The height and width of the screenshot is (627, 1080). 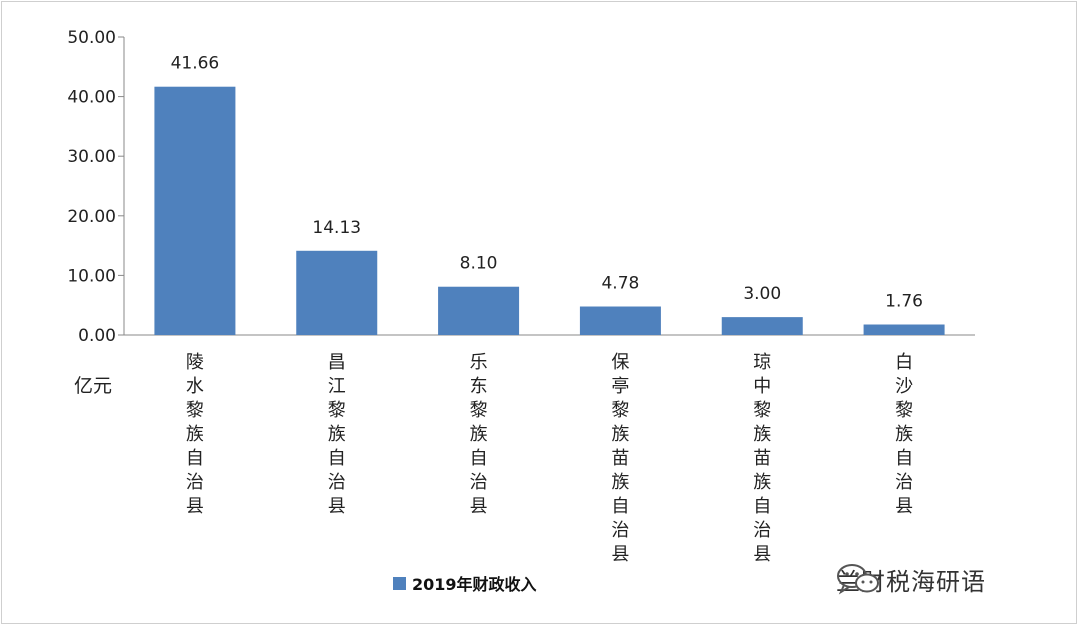 I want to click on category-label: 保亭黎族苗族自治县, so click(x=620, y=458).